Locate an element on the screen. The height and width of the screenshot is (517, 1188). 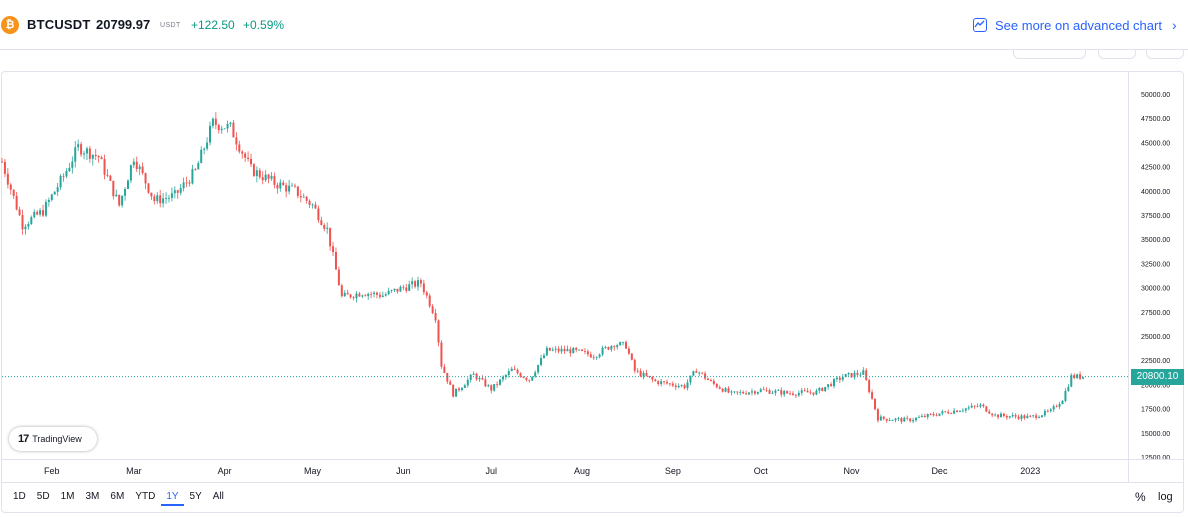
range-button-1y: 1Y is located at coordinates (172, 497).